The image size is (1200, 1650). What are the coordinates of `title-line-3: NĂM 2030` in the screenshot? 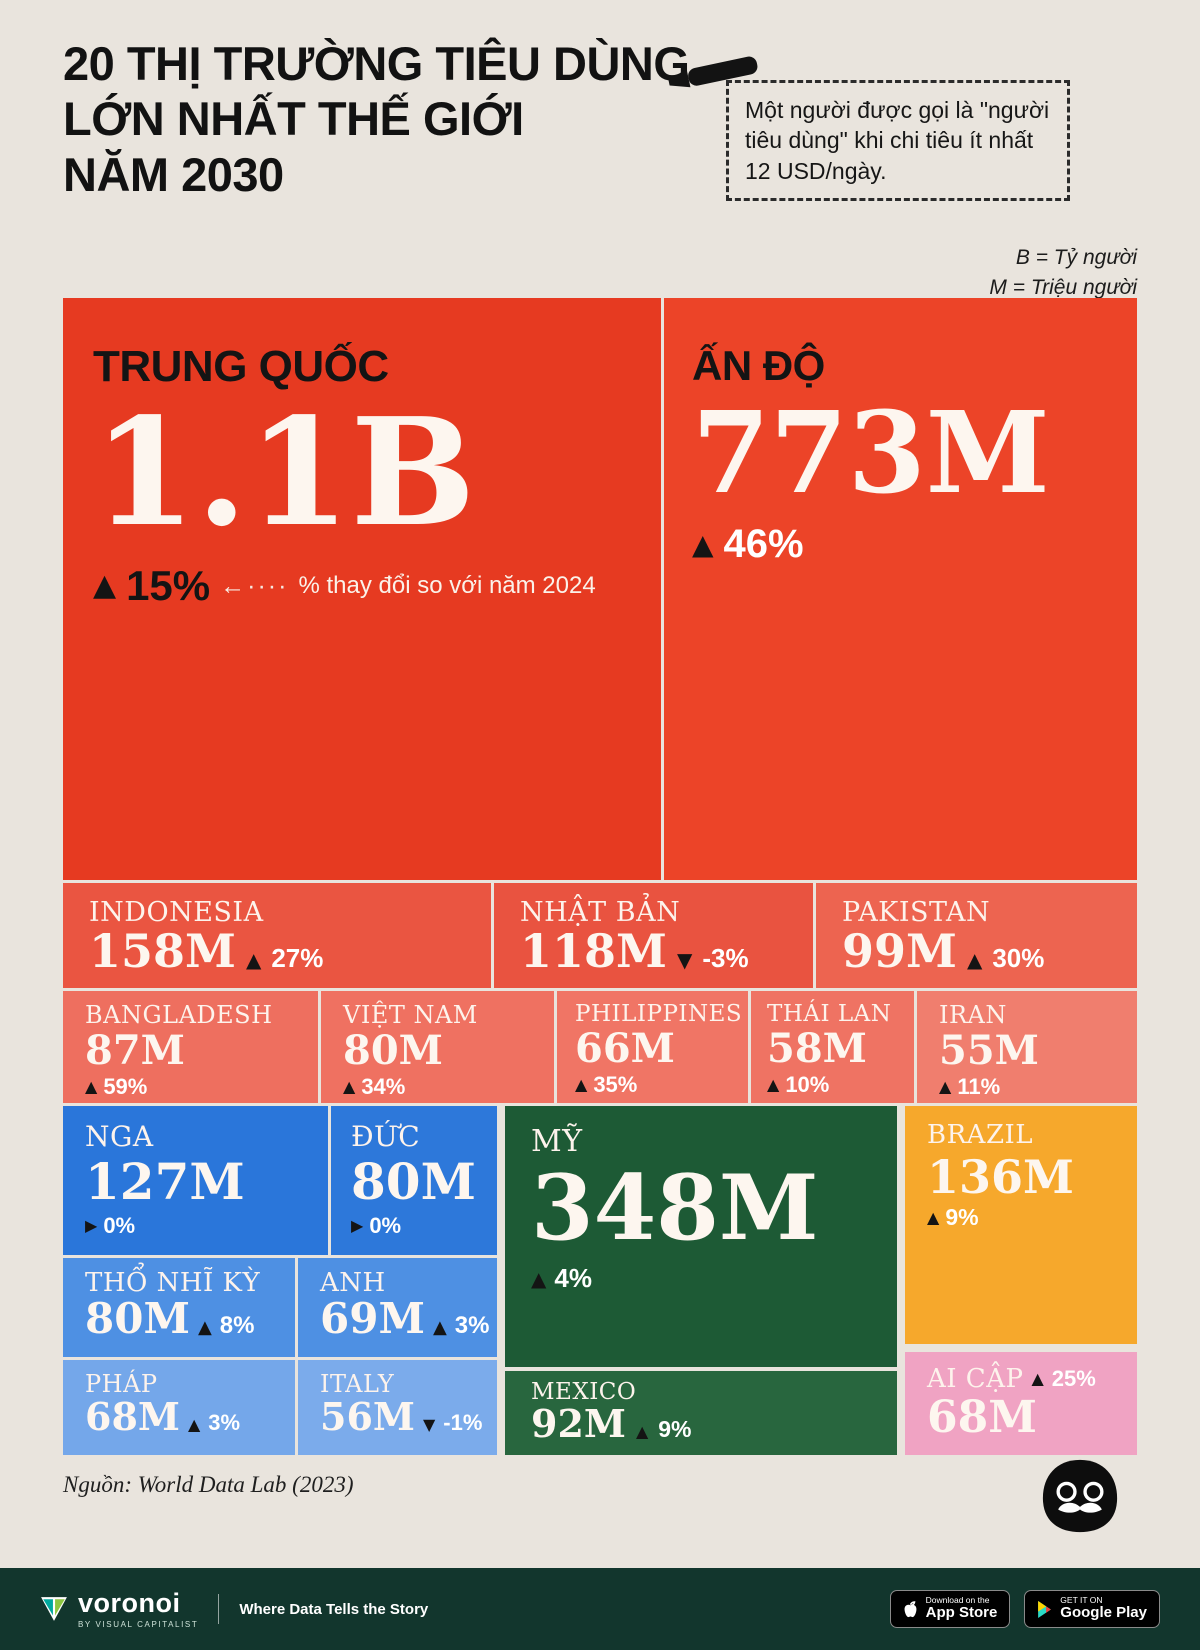 It's located at (173, 174).